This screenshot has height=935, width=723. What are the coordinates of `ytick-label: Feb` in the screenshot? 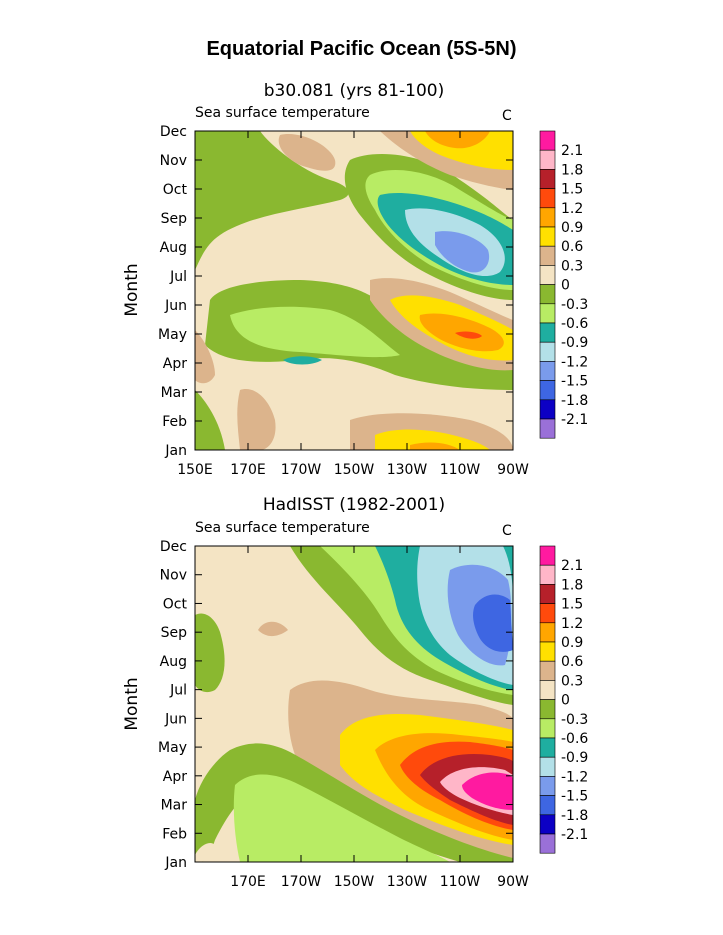 It's located at (174, 834).